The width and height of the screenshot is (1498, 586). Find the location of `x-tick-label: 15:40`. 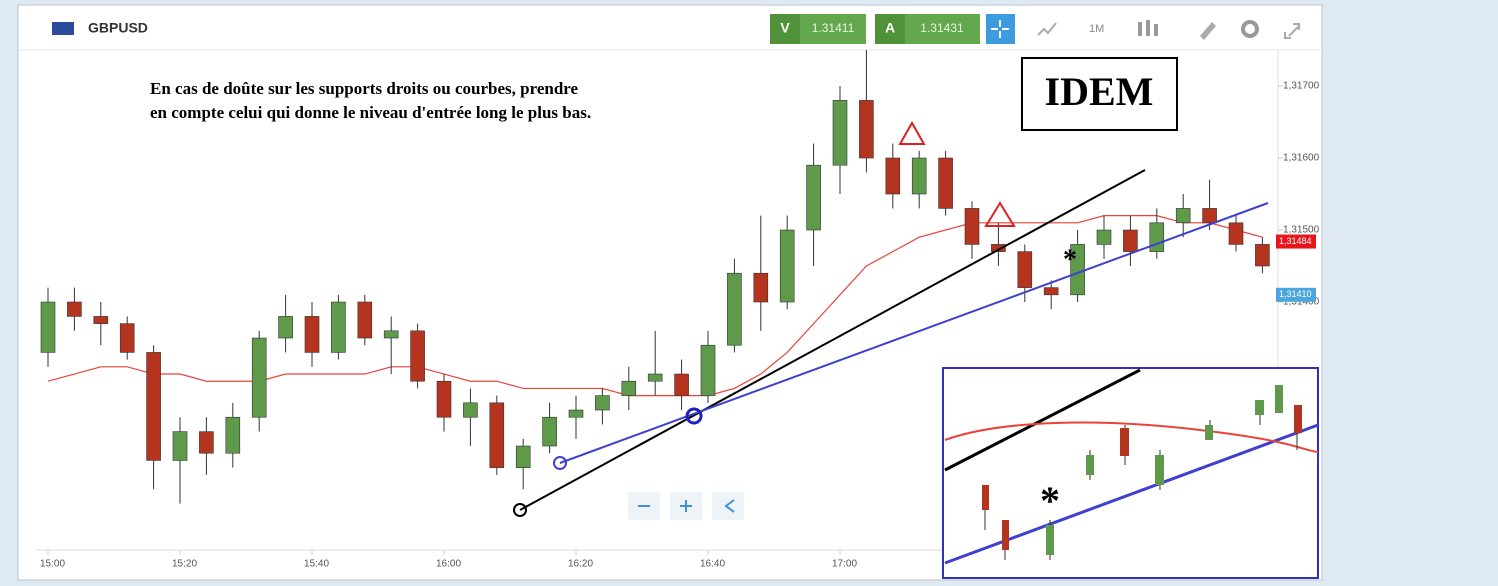

x-tick-label: 15:40 is located at coordinates (316, 564).